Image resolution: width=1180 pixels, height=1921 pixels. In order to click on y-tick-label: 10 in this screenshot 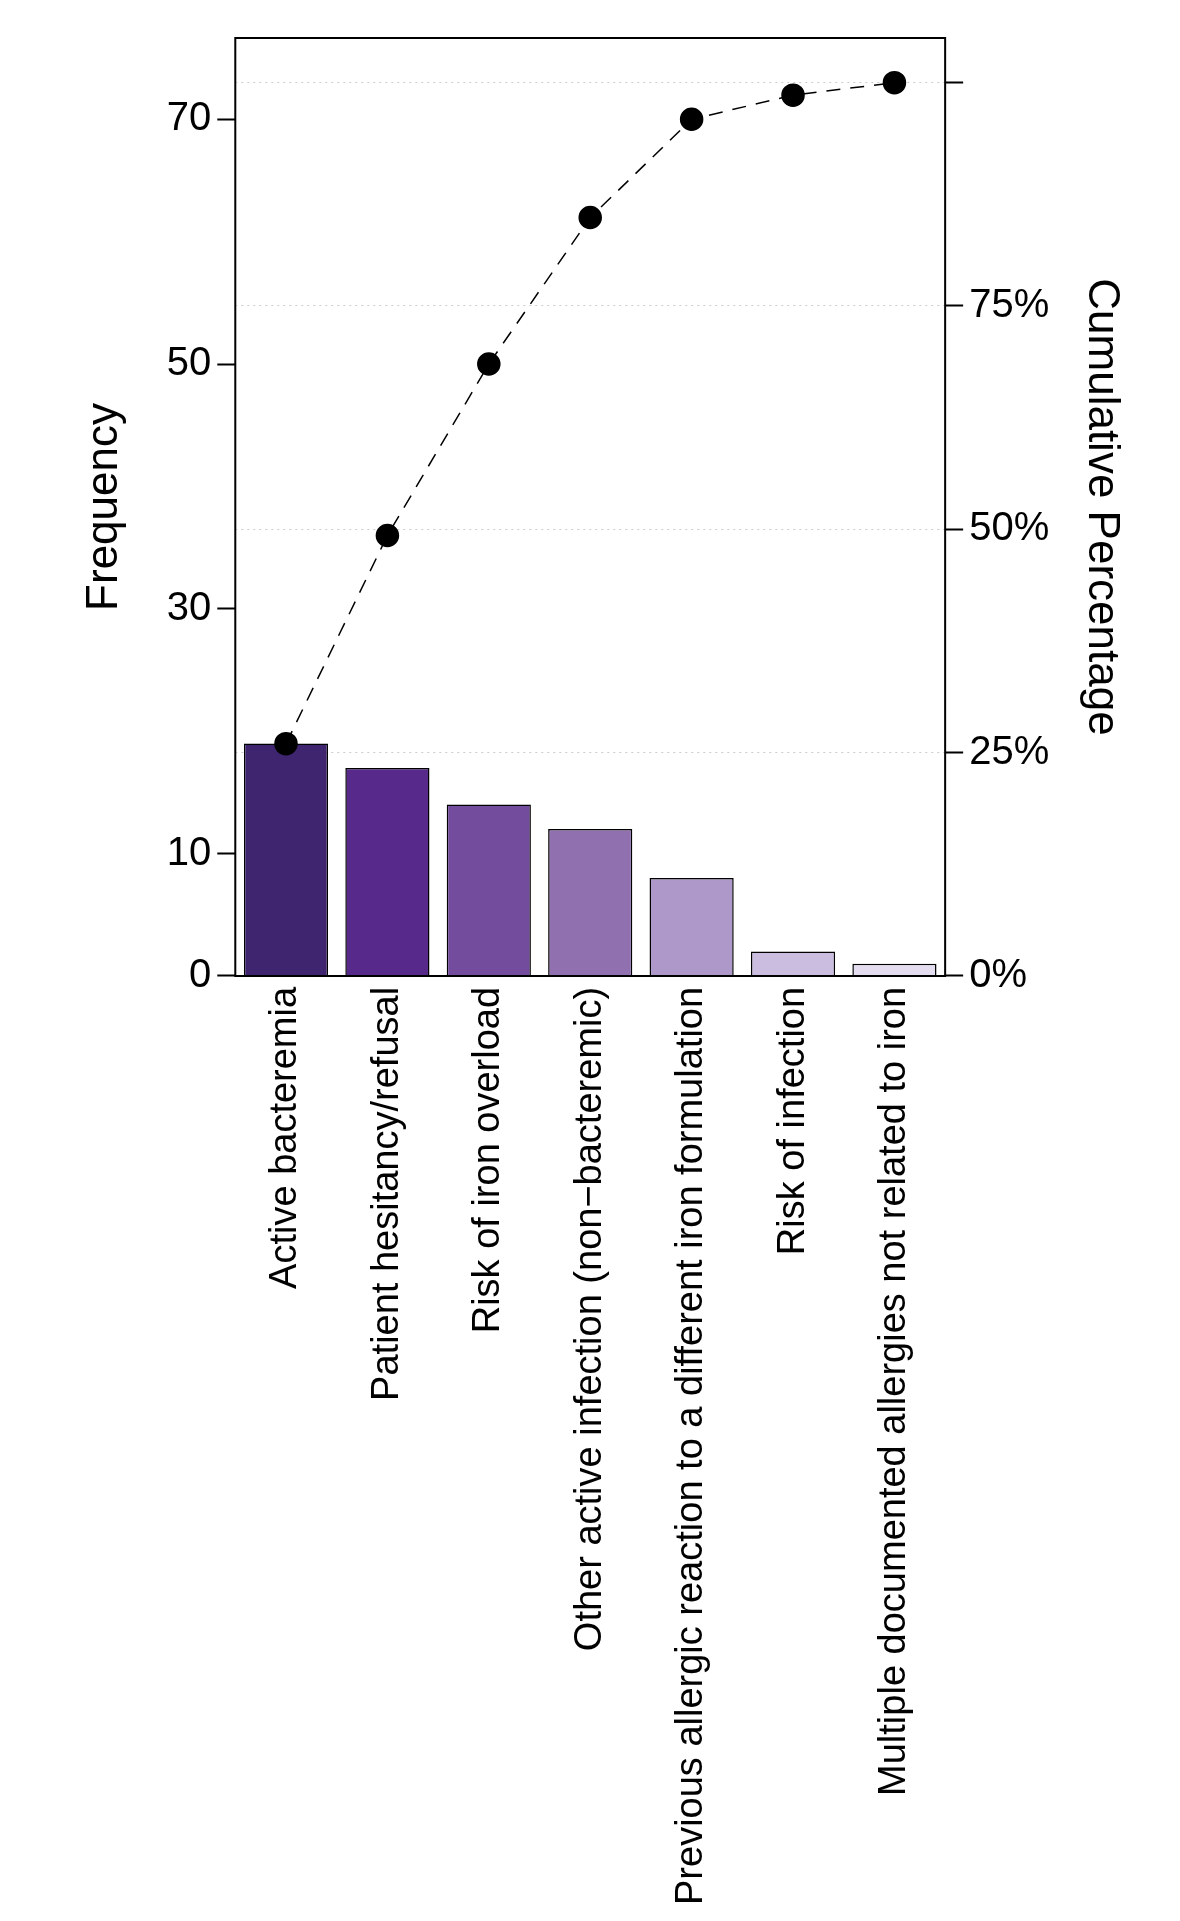, I will do `click(189, 850)`.